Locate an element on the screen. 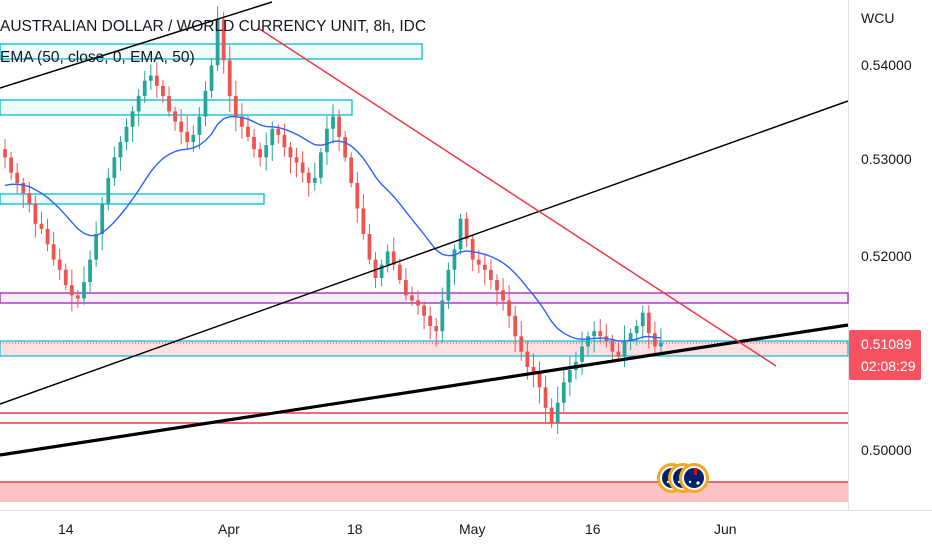 The image size is (932, 555). currency-label: WCU is located at coordinates (877, 18).